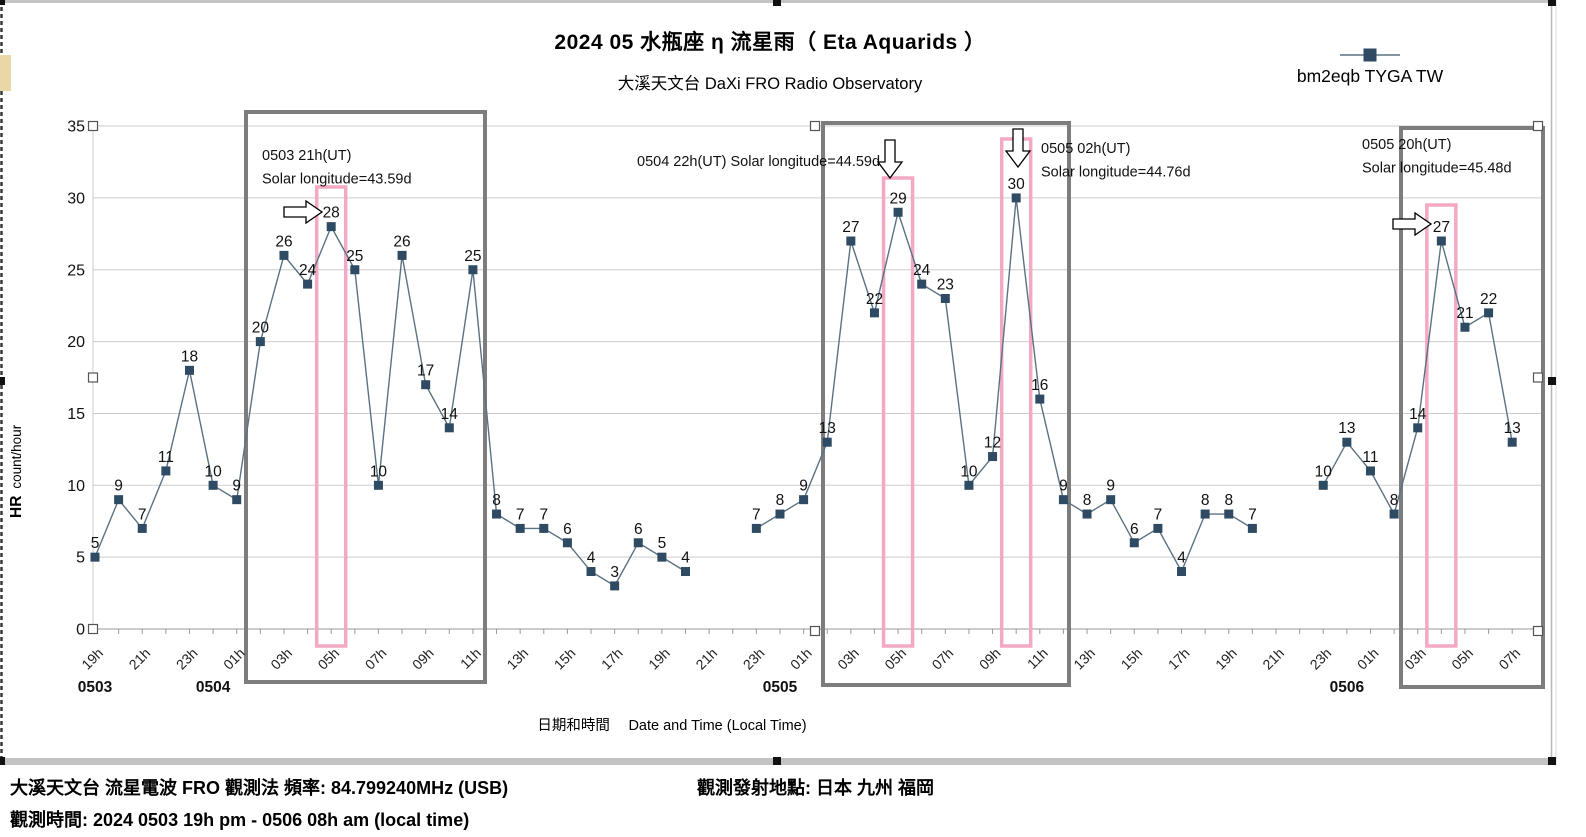 Image resolution: width=1586 pixels, height=837 pixels. I want to click on data-point-label: 24, so click(922, 270).